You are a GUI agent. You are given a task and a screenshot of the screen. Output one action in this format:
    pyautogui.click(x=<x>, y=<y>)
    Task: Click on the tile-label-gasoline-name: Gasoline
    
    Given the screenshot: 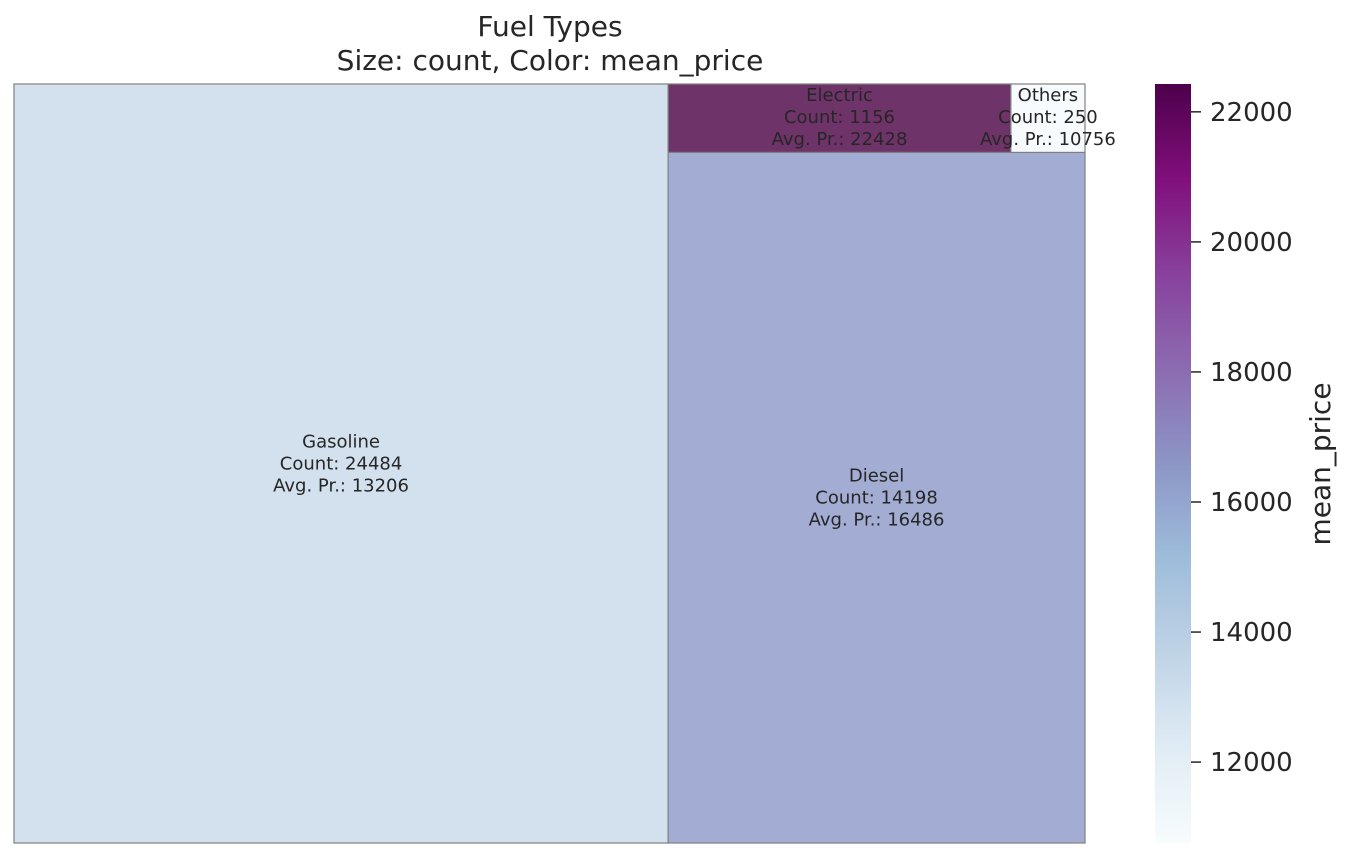 What is the action you would take?
    pyautogui.click(x=341, y=442)
    